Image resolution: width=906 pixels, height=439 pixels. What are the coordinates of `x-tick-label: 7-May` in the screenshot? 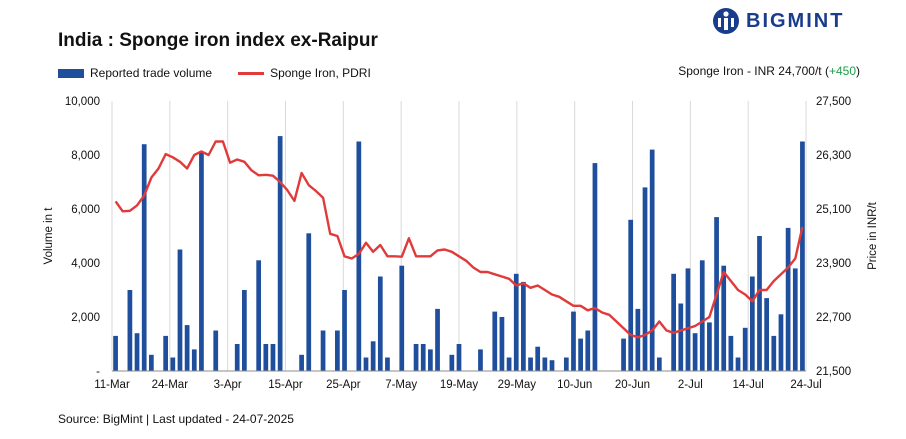 It's located at (401, 385).